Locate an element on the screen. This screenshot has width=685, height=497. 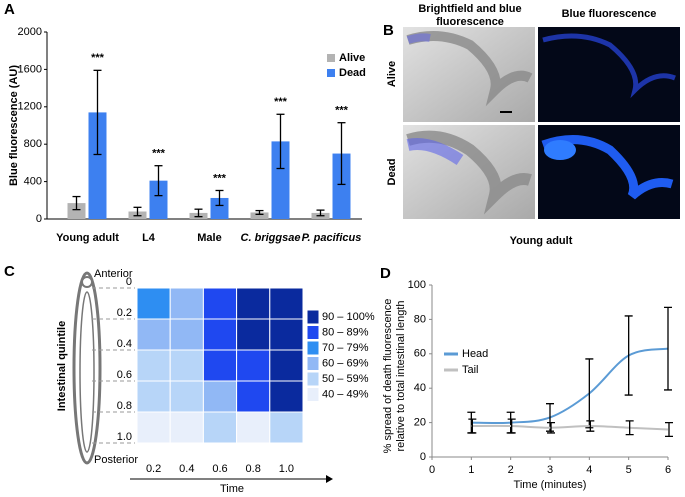
x-tick-label: 4 is located at coordinates (589, 470).